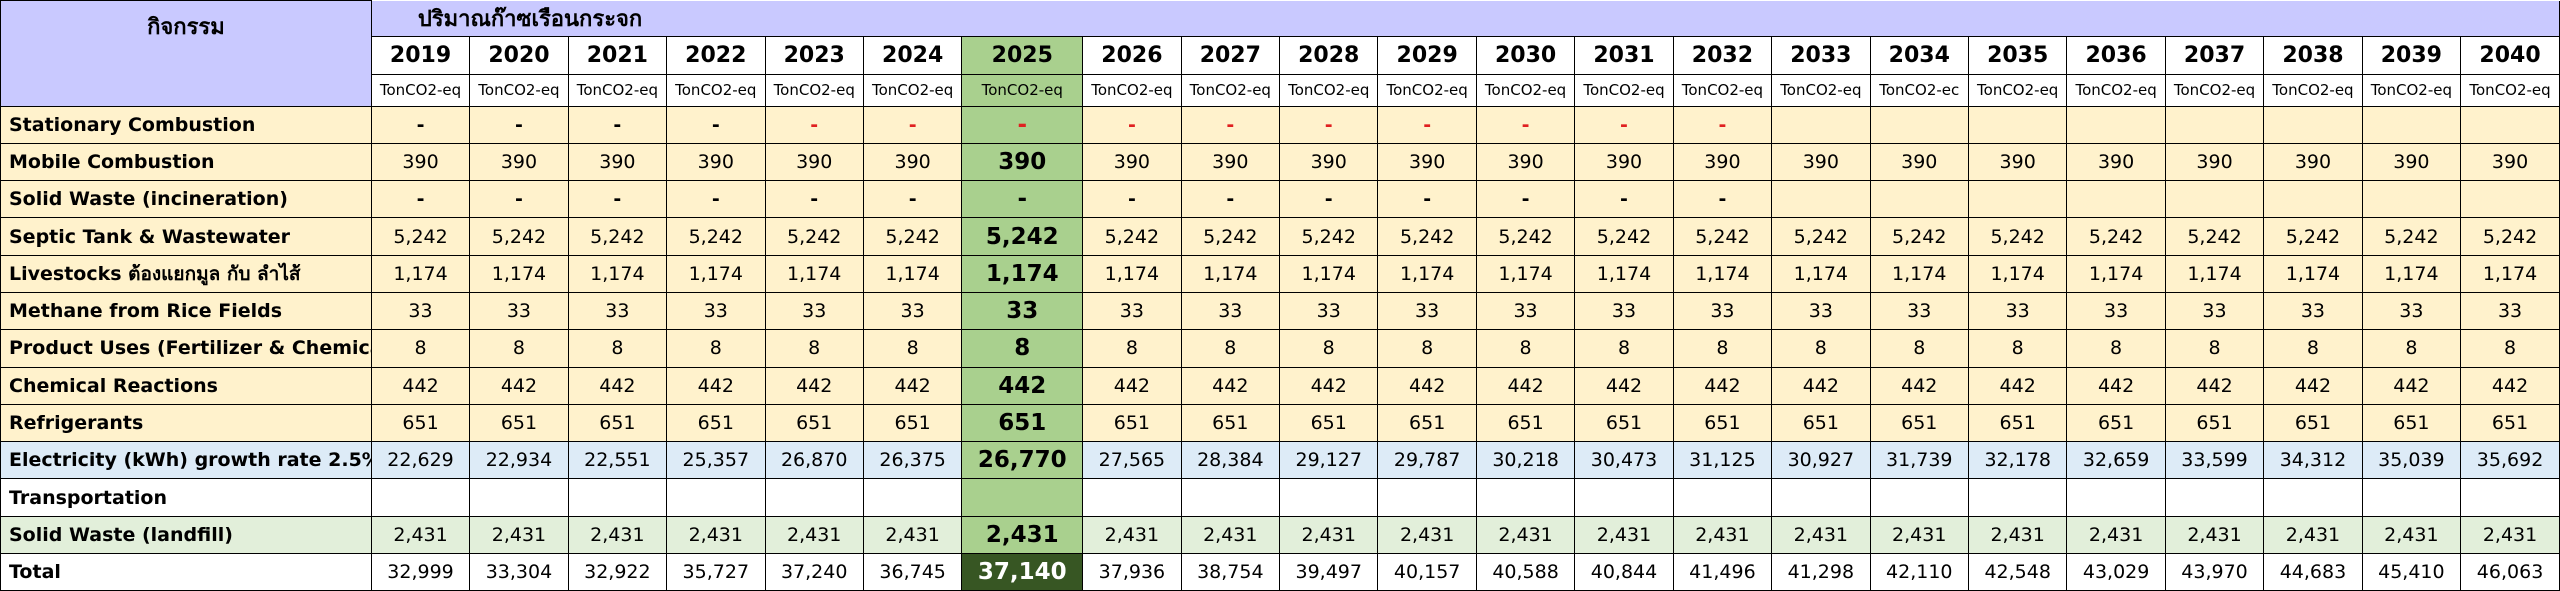 The width and height of the screenshot is (2560, 591). Describe the element at coordinates (420, 55) in the screenshot. I see `year-header: 2019` at that location.